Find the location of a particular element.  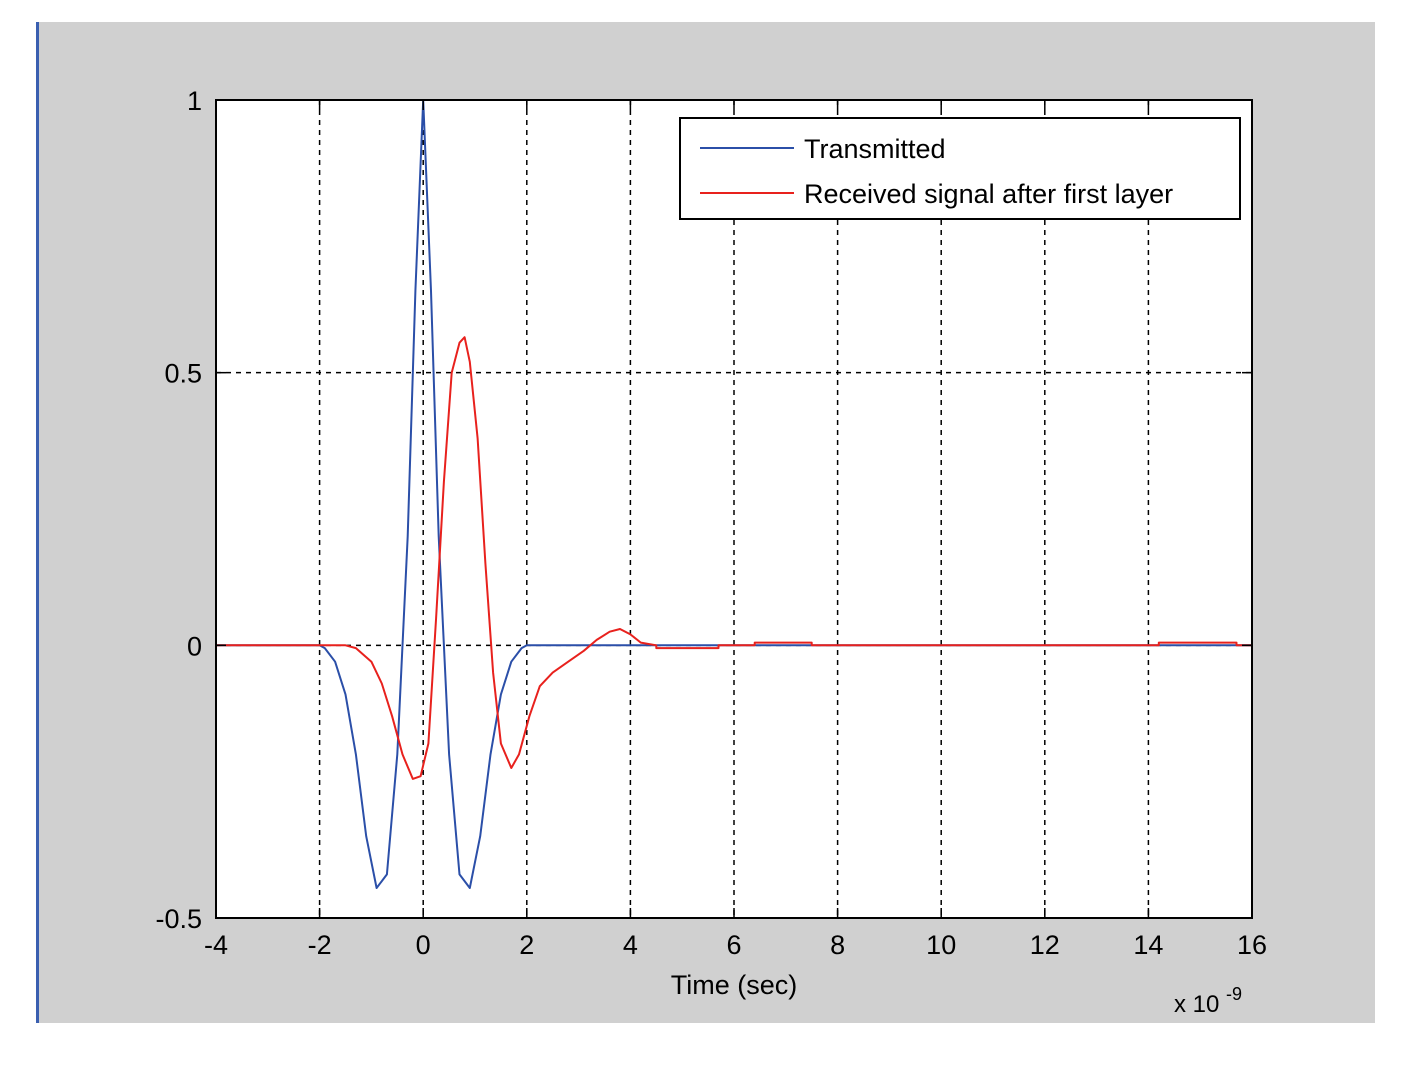

x-tick-label: 4 is located at coordinates (630, 945).